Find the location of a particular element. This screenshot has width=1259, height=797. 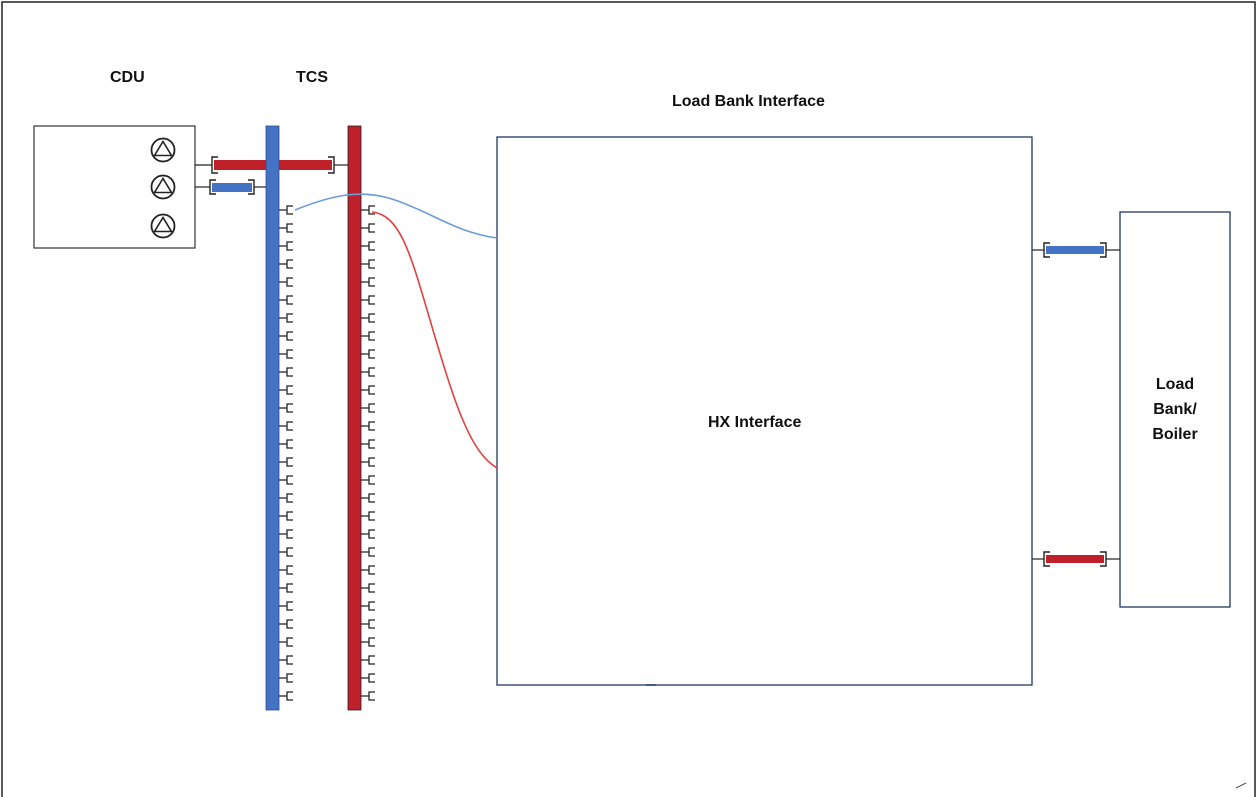

load-bank-label-line1: Load is located at coordinates (1175, 384).